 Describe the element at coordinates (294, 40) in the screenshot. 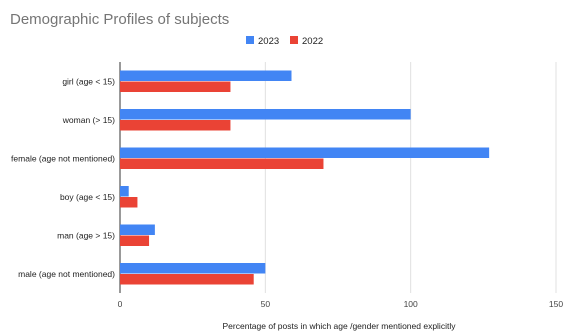

I see `legend-swatch-2022` at that location.